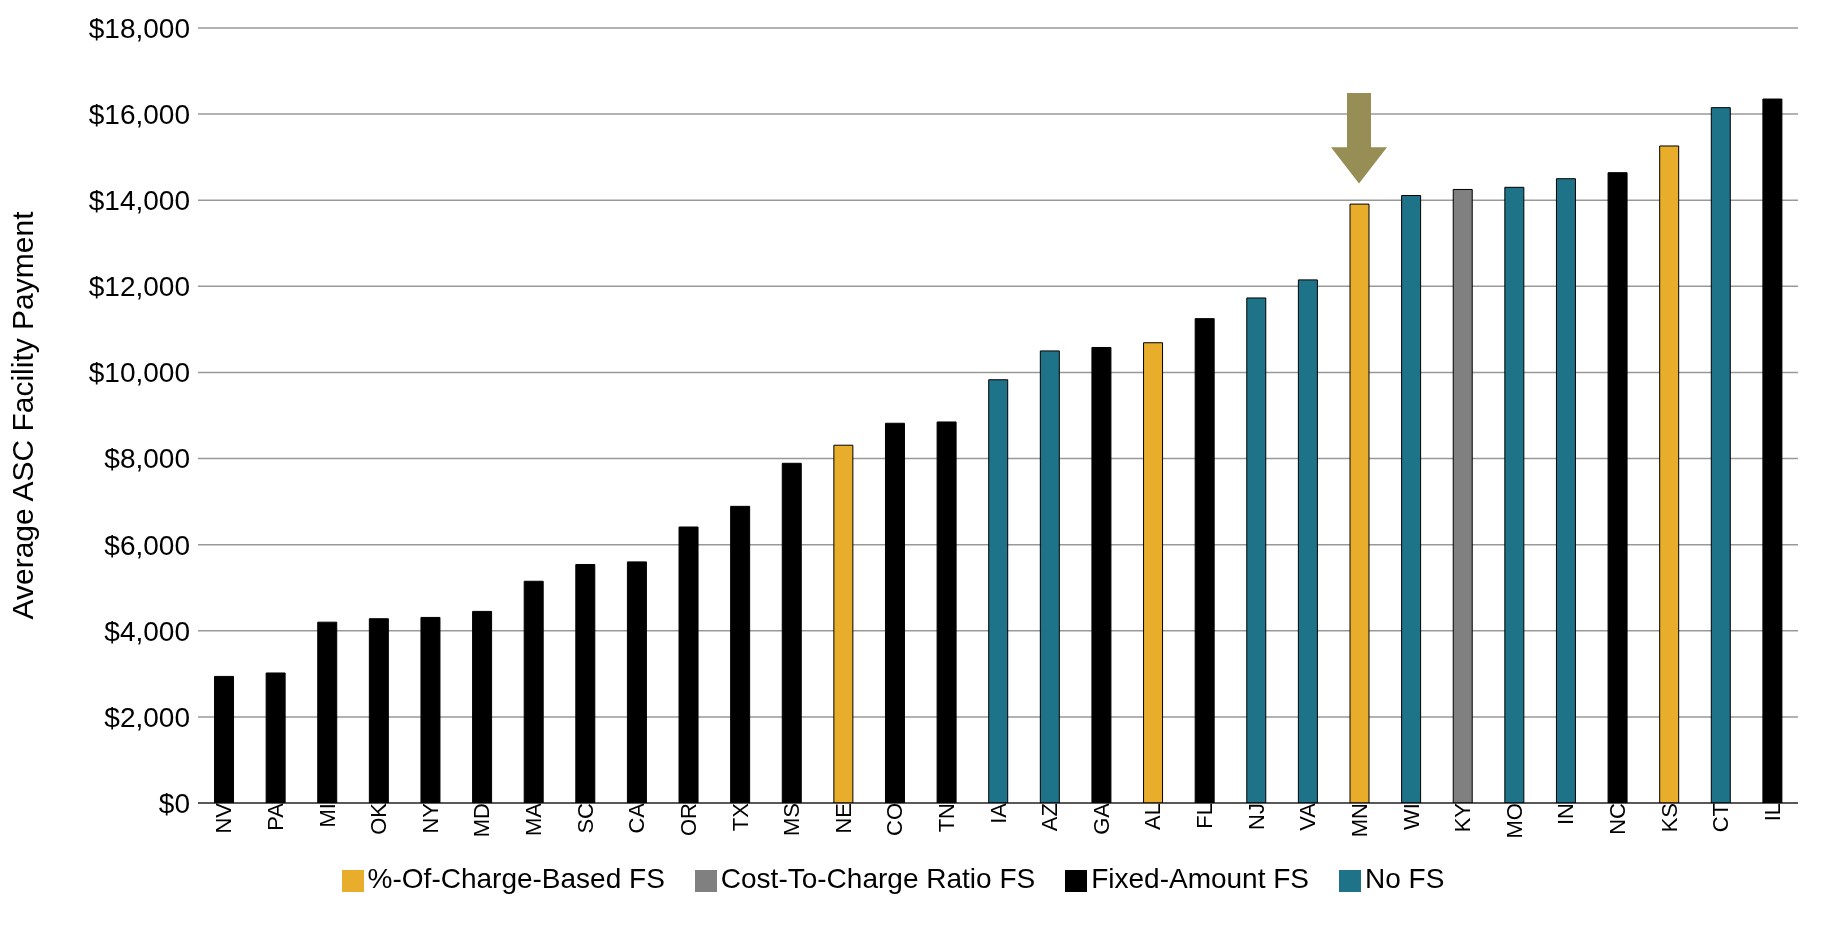 This screenshot has width=1826, height=939. What do you see at coordinates (1256, 816) in the screenshot?
I see `x-tick-label: NJ` at bounding box center [1256, 816].